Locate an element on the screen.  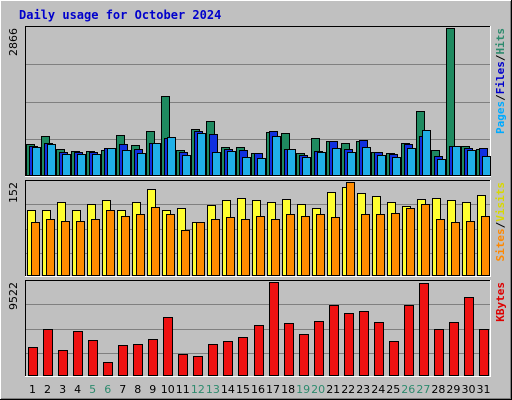
hits-panel-series-pages is located at coordinates (261, 153).